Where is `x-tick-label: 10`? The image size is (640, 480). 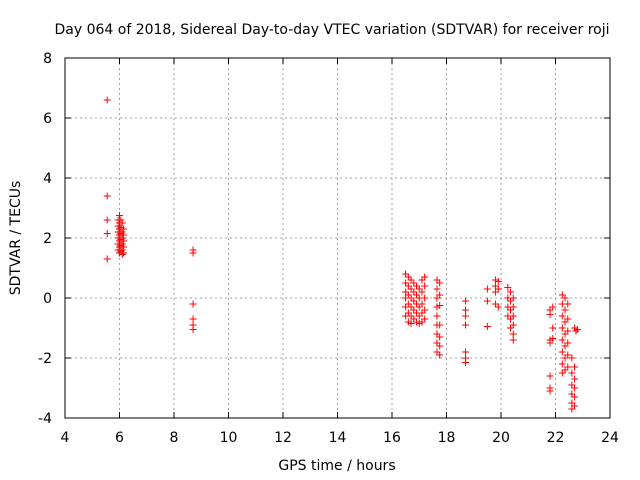 x-tick-label: 10 is located at coordinates (229, 438).